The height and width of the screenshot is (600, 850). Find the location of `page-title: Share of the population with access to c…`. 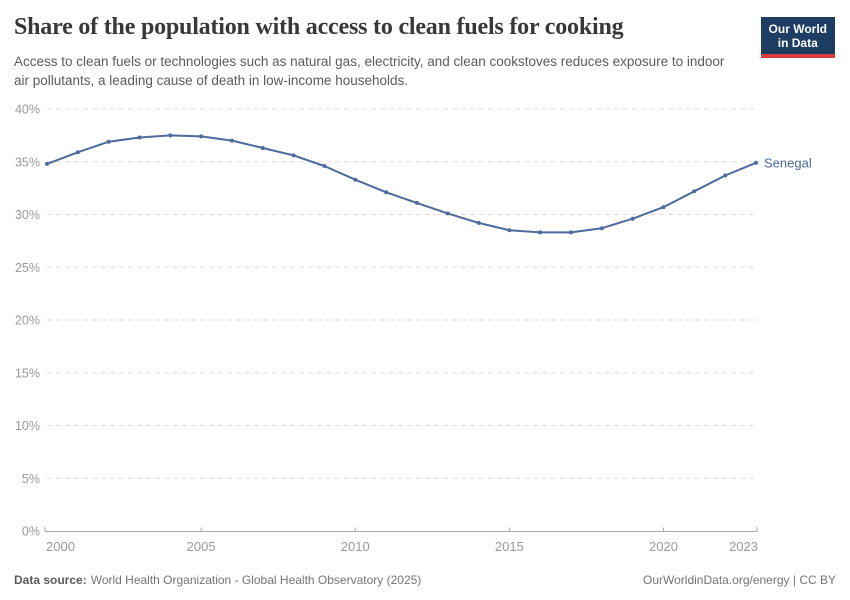

page-title: Share of the population with access to c… is located at coordinates (319, 27).